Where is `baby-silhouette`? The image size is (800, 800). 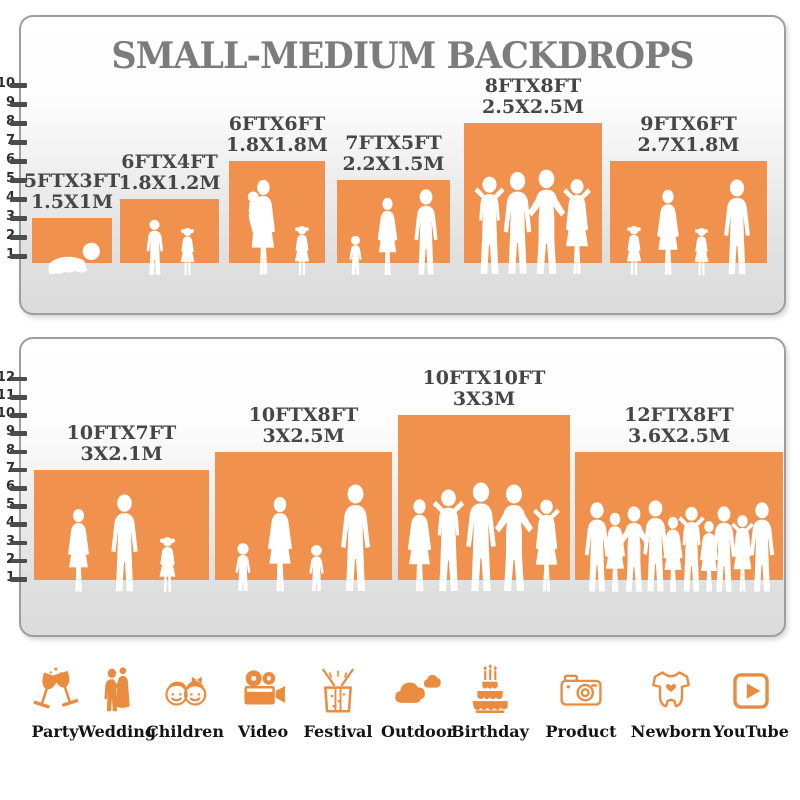 baby-silhouette is located at coordinates (72, 259).